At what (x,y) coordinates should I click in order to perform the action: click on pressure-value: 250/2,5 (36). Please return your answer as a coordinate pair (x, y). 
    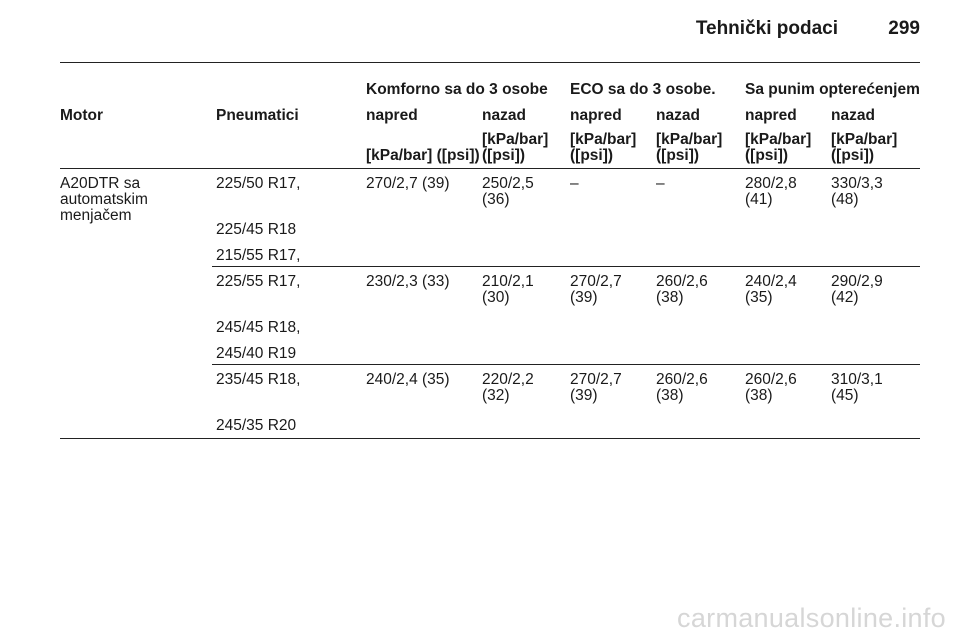
    Looking at the image, I should click on (508, 191).